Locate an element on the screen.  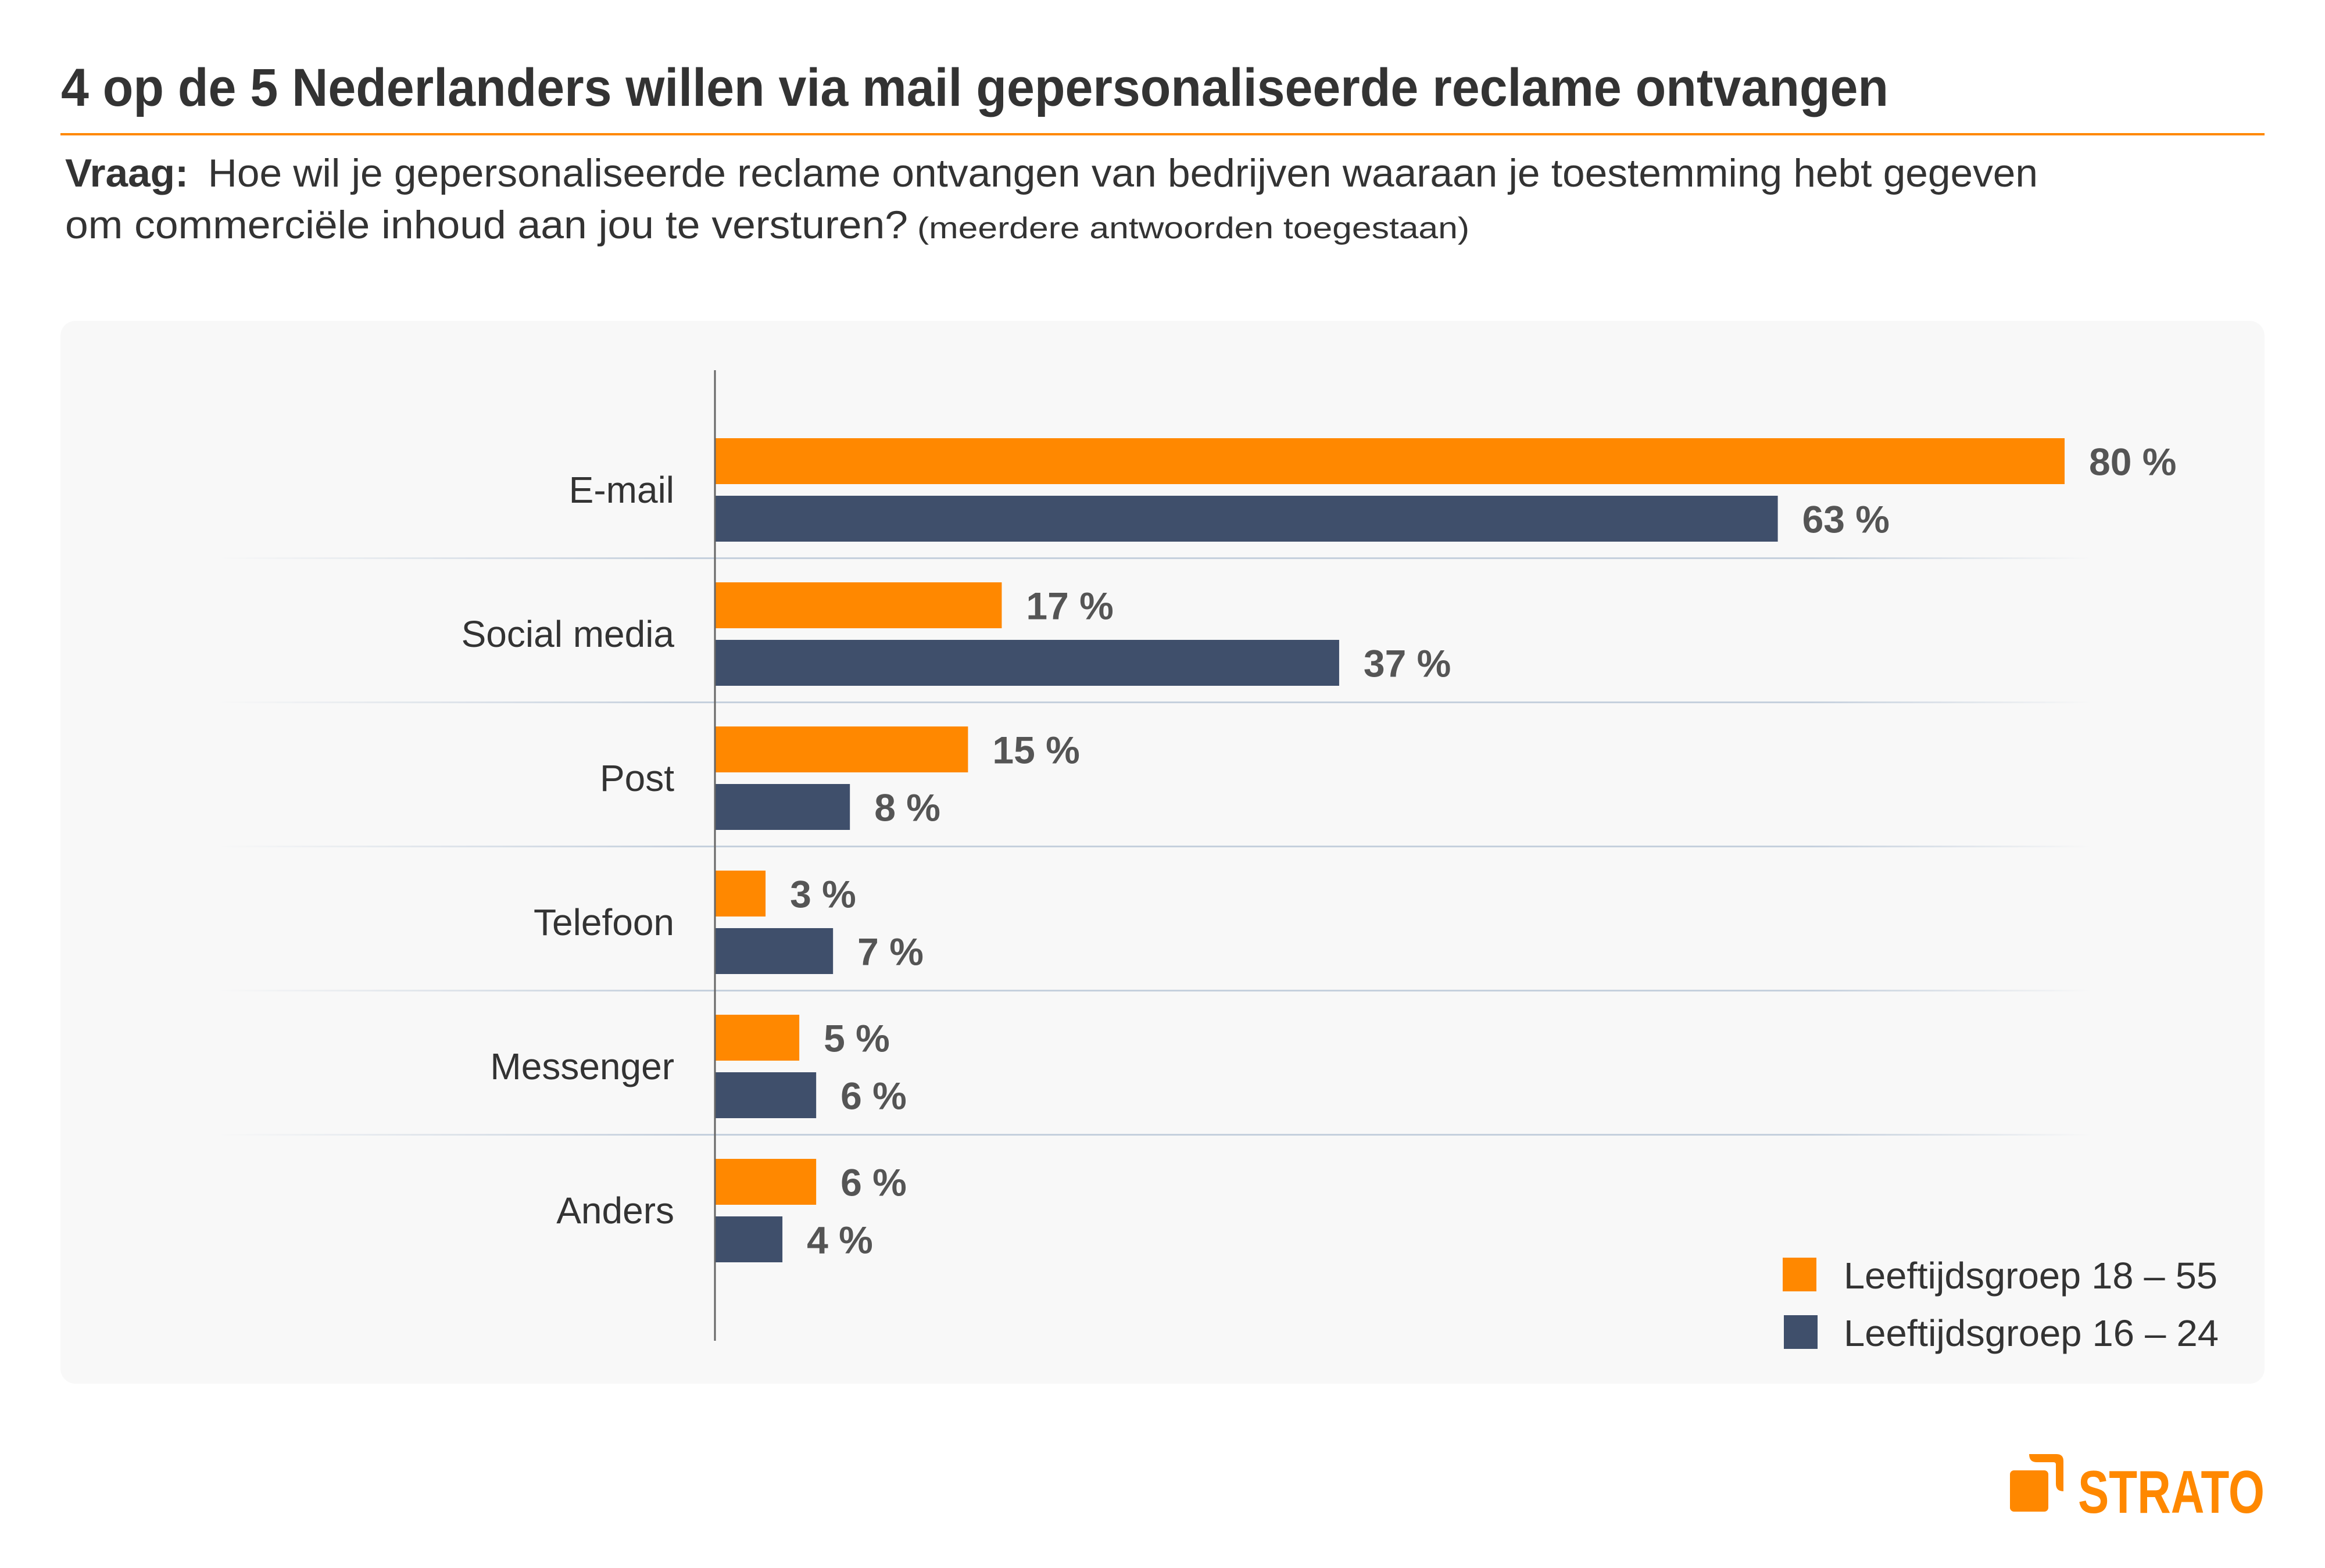
value-label-social-media-series-1: 17 % is located at coordinates (1069, 606).